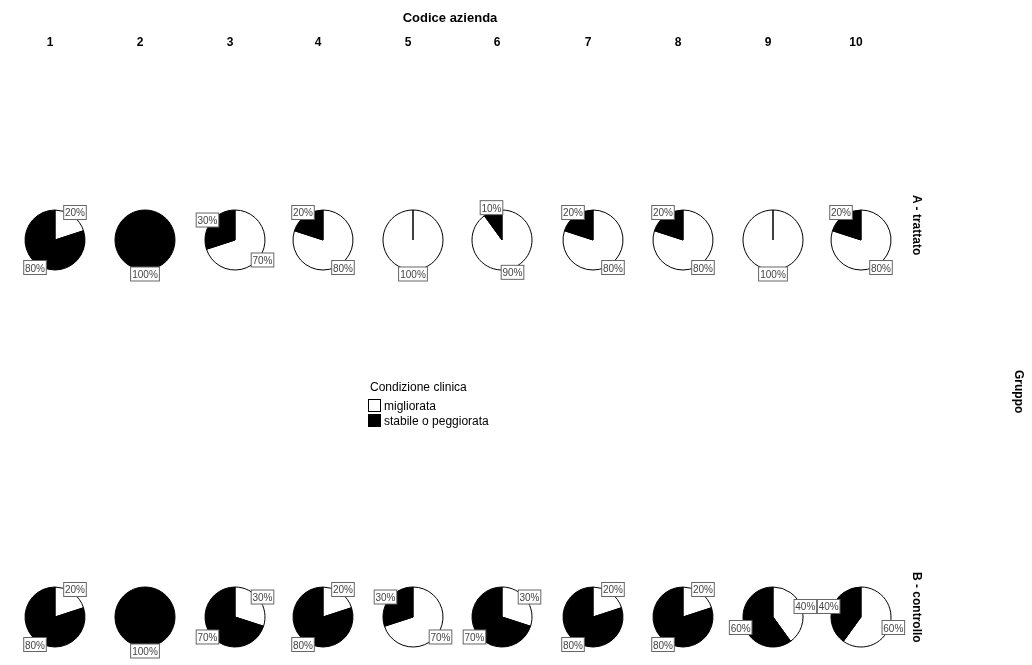 The image size is (1032, 665). What do you see at coordinates (410, 405) in the screenshot?
I see `legend-label: migliorata` at bounding box center [410, 405].